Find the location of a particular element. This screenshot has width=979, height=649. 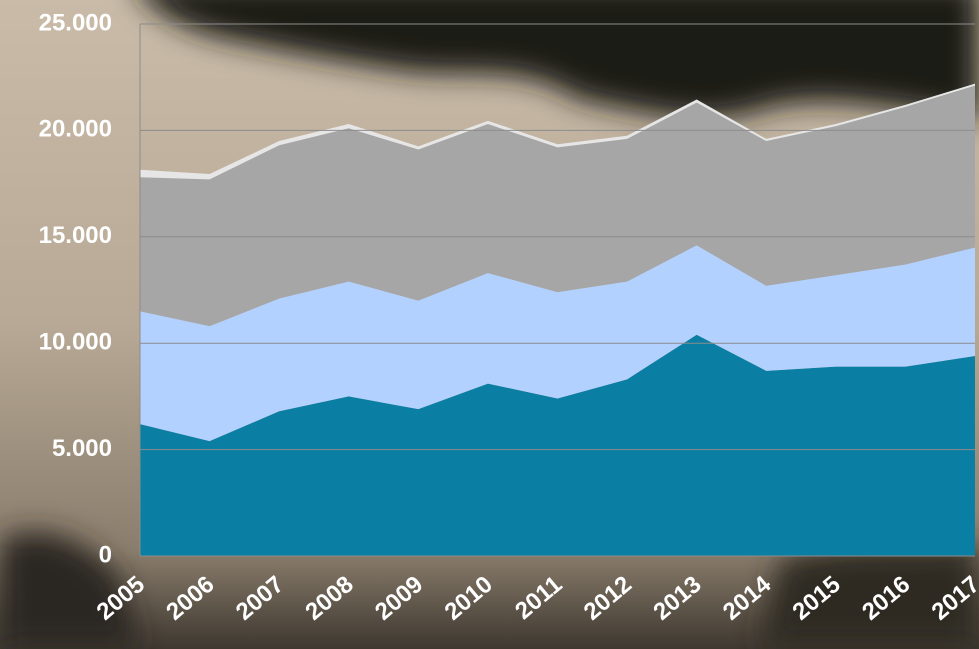

y-tick-label: 20.000 is located at coordinates (75, 129).